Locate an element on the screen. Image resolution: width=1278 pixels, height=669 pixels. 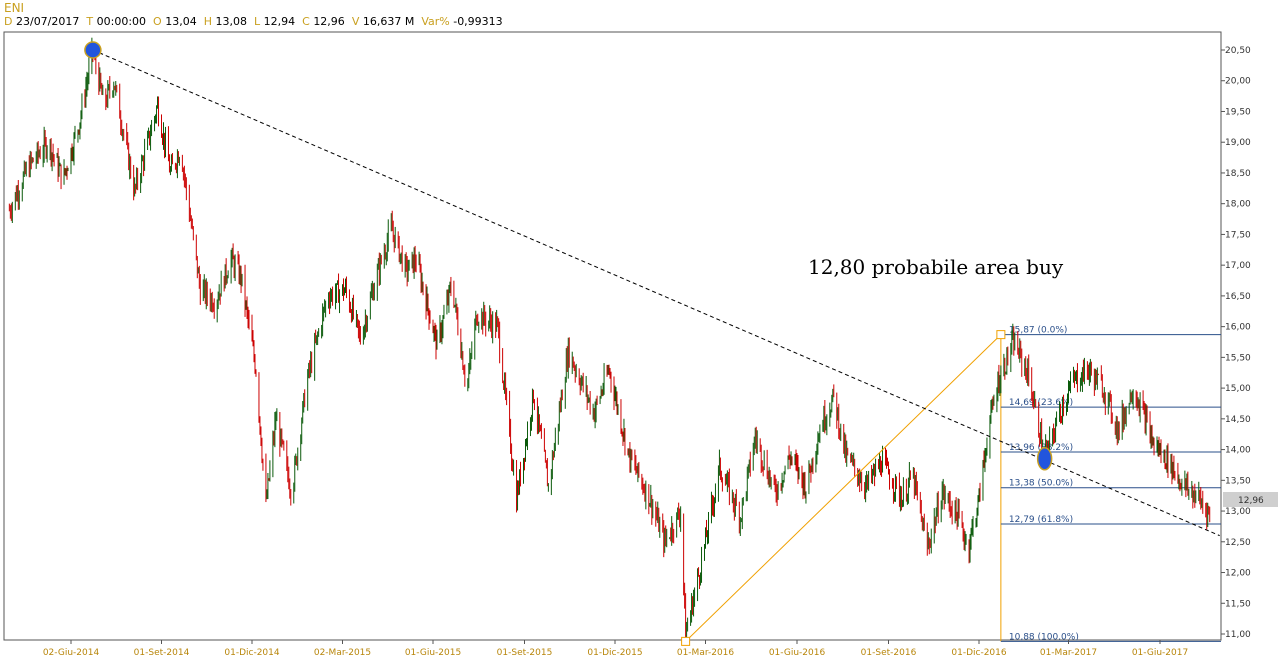
y-tick-label: 15,50 is located at coordinates (1238, 358).